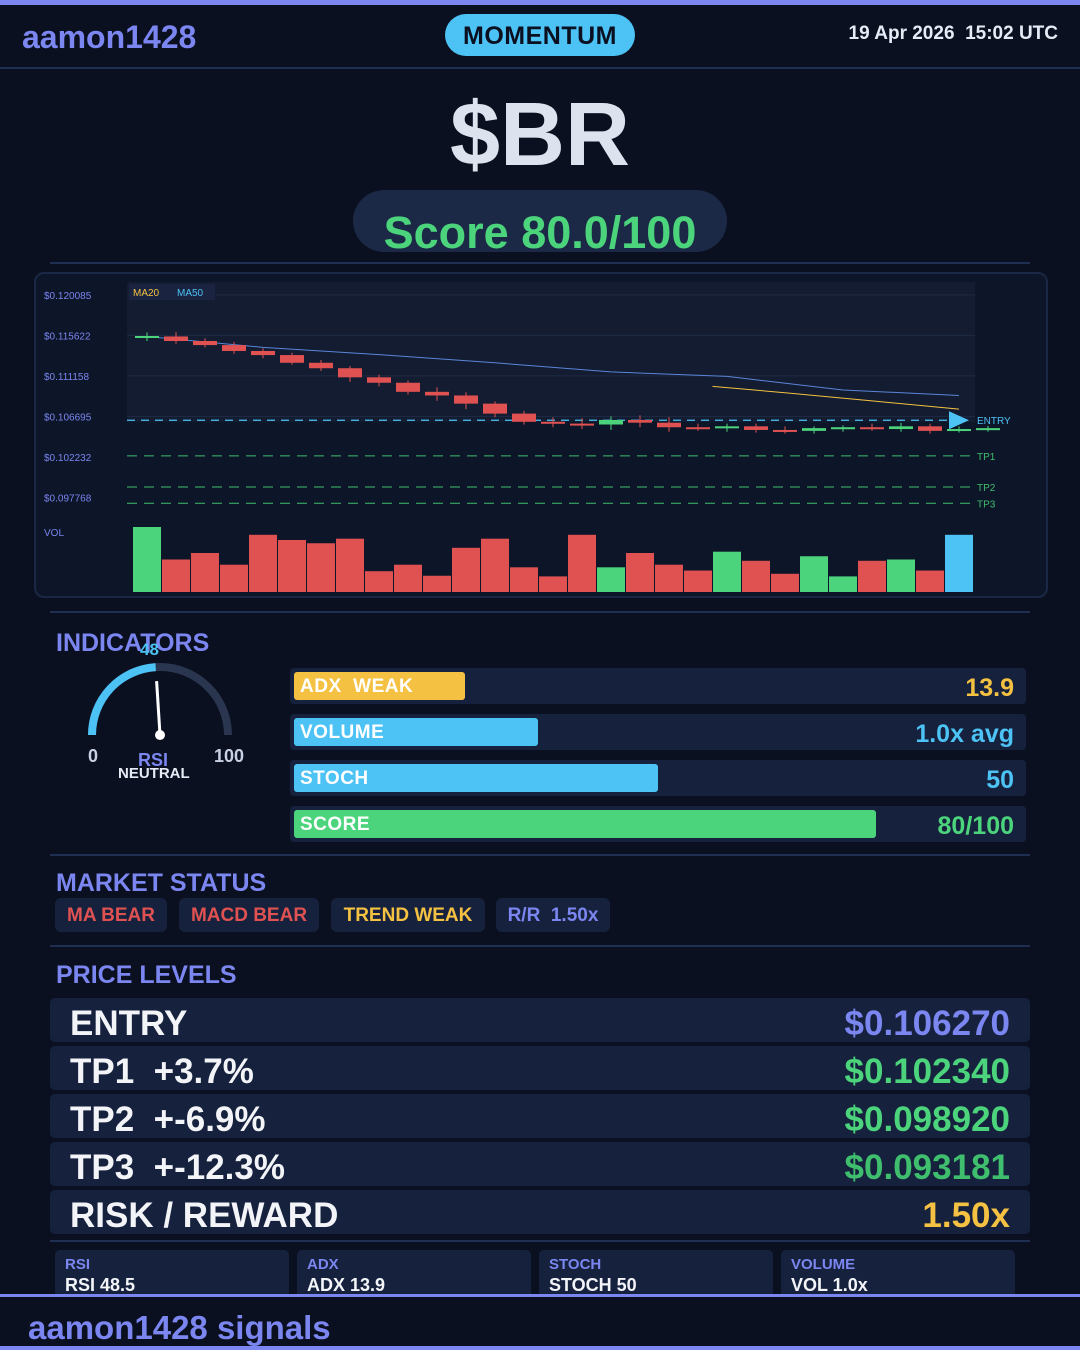  I want to click on adx-bar-fill, so click(379, 686).